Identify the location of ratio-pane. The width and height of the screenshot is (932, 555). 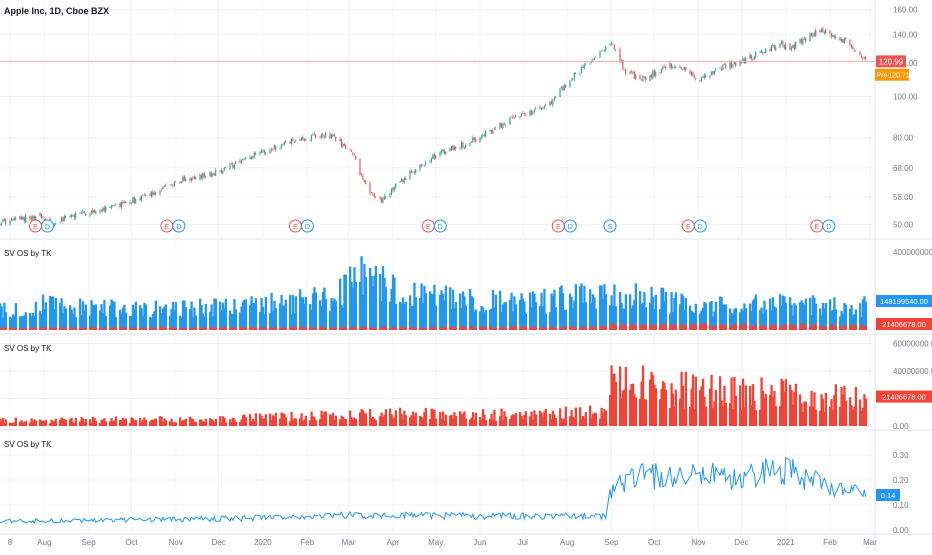
(433, 490).